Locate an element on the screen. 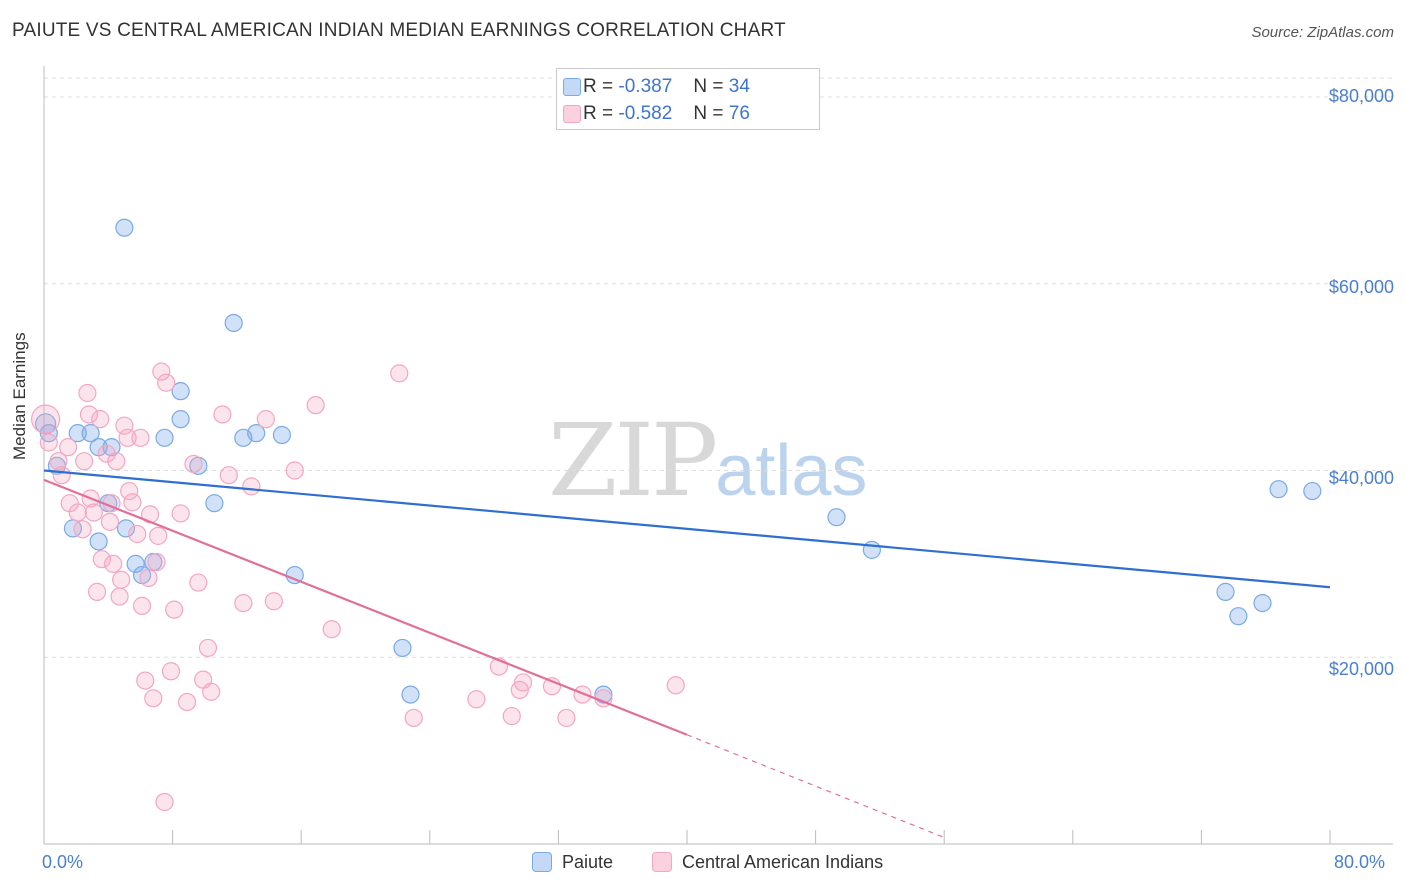 The width and height of the screenshot is (1406, 892). legend-item-paiute: Paiute is located at coordinates (572, 862).